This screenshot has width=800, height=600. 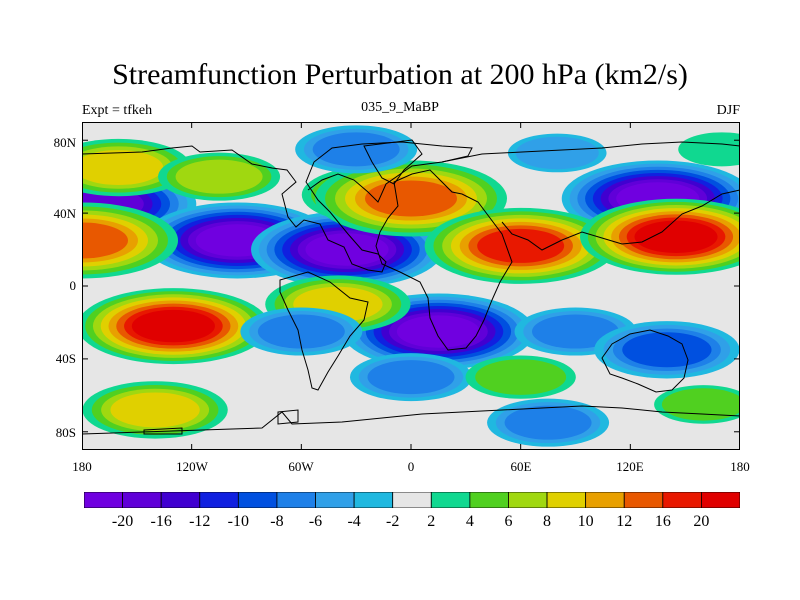 I want to click on colorbar-label: -20, so click(x=122, y=521).